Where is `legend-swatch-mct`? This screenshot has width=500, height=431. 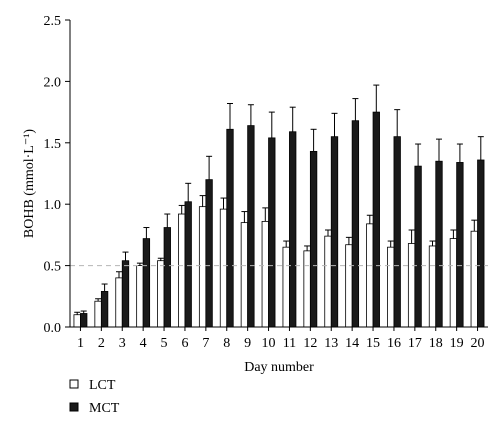
legend-swatch-mct is located at coordinates (74, 407).